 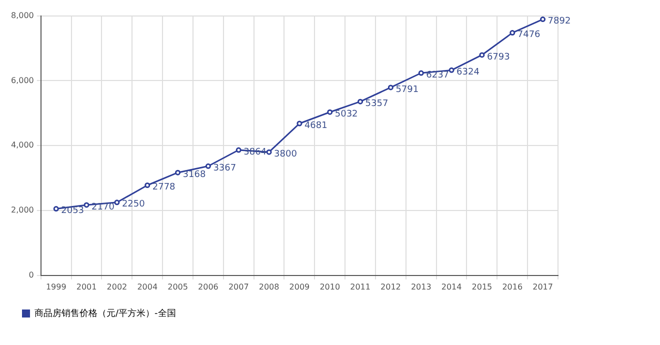 What do you see at coordinates (22, 80) in the screenshot?
I see `y-tick-label: 6,000` at bounding box center [22, 80].